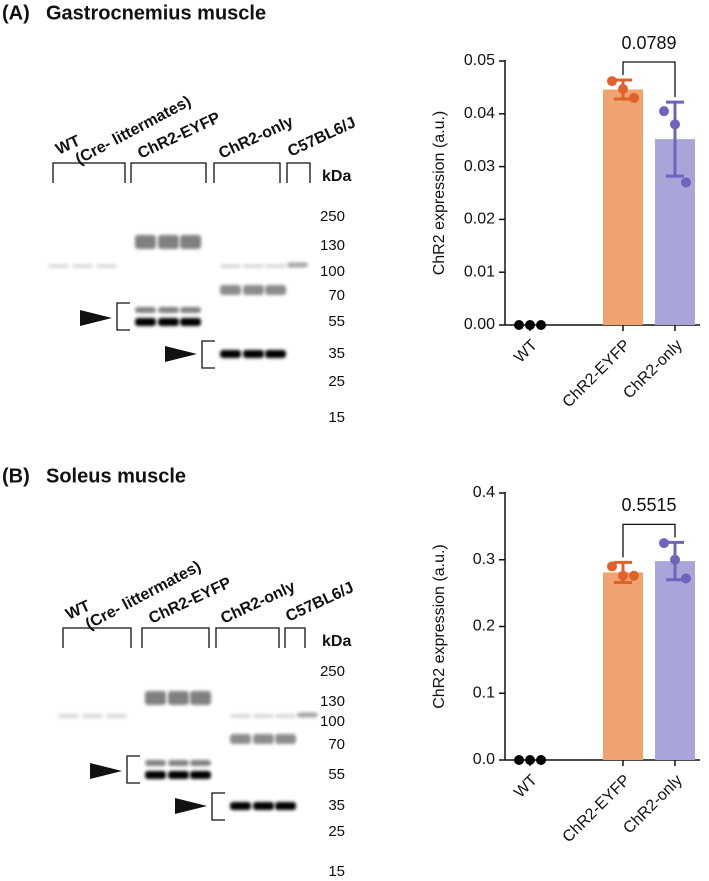 The image size is (709, 881). Describe the element at coordinates (648, 505) in the screenshot. I see `significance-label: 0.5515` at that location.